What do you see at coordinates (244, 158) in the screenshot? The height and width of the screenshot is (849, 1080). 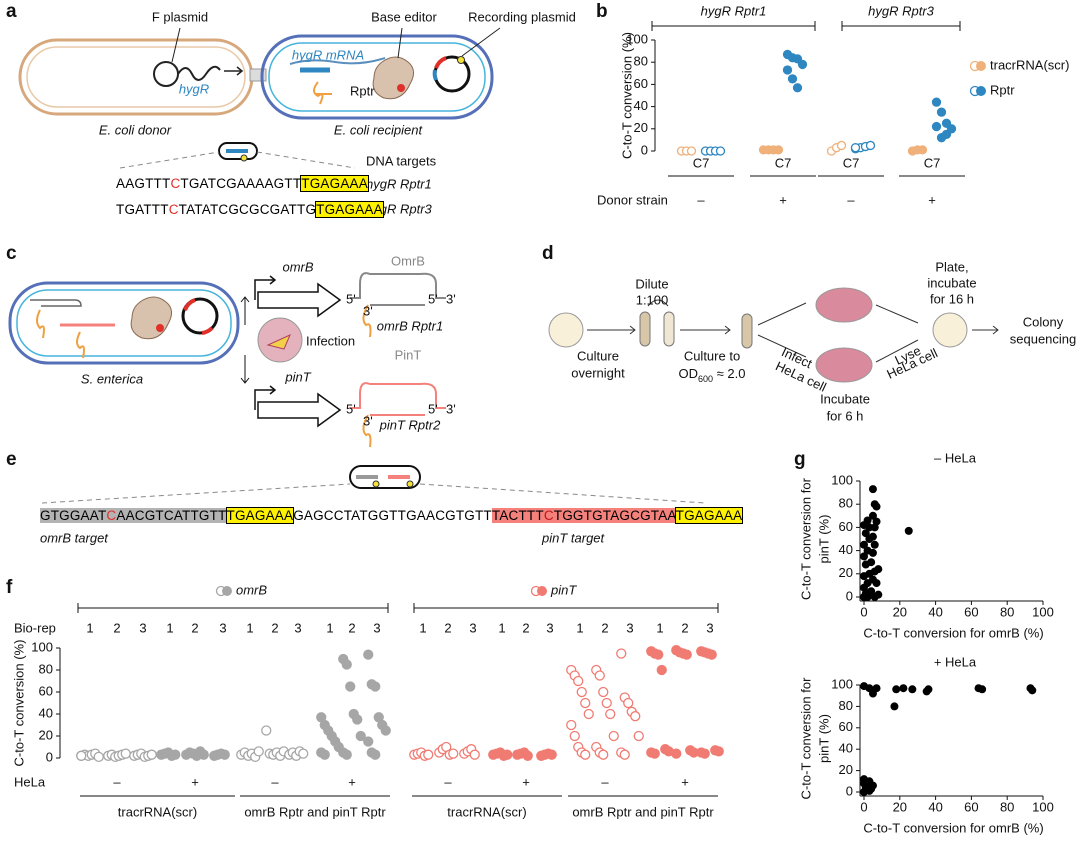 I see `target-site` at bounding box center [244, 158].